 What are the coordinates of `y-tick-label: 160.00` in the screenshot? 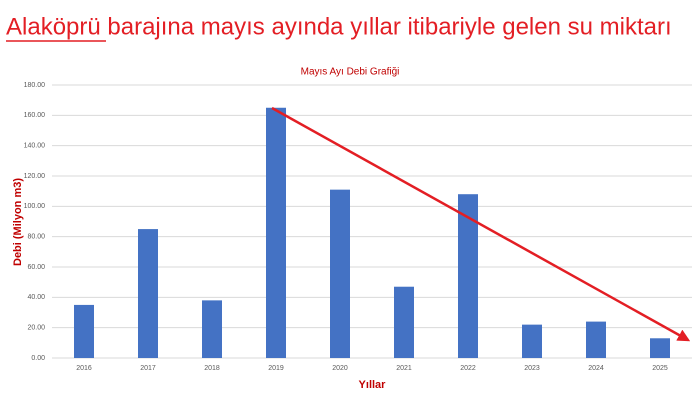 It's located at (35, 115).